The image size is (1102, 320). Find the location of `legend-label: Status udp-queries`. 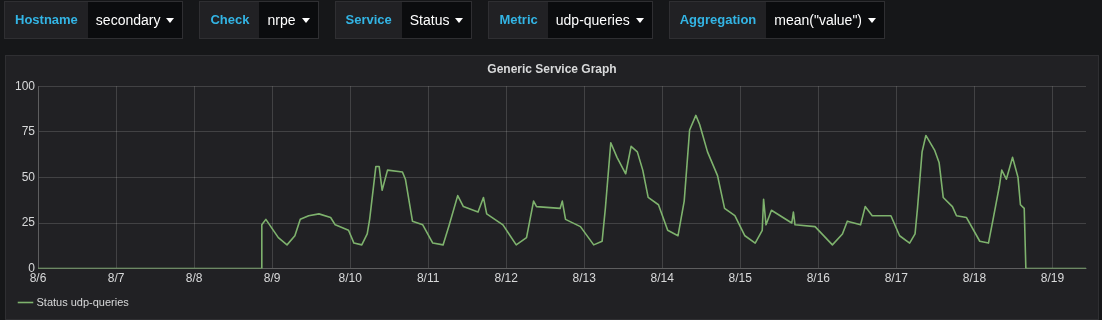

legend-label: Status udp-queries is located at coordinates (83, 301).